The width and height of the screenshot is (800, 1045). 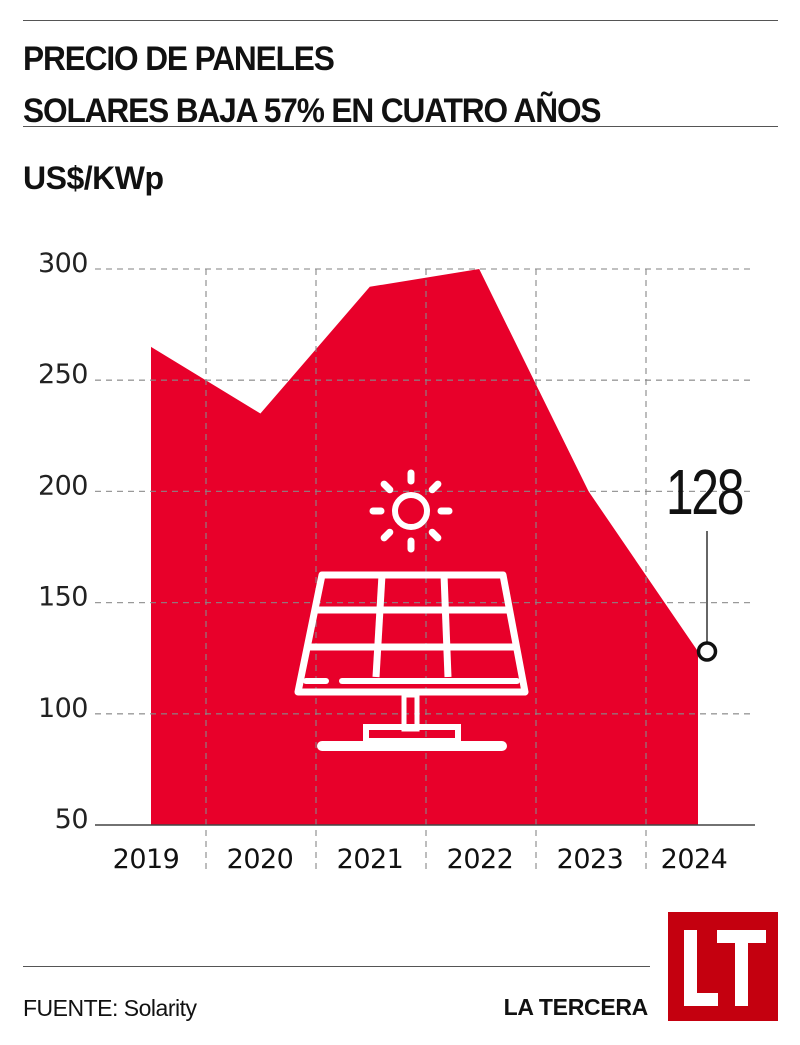 What do you see at coordinates (480, 859) in the screenshot?
I see `x-tick-label-2022: 2022` at bounding box center [480, 859].